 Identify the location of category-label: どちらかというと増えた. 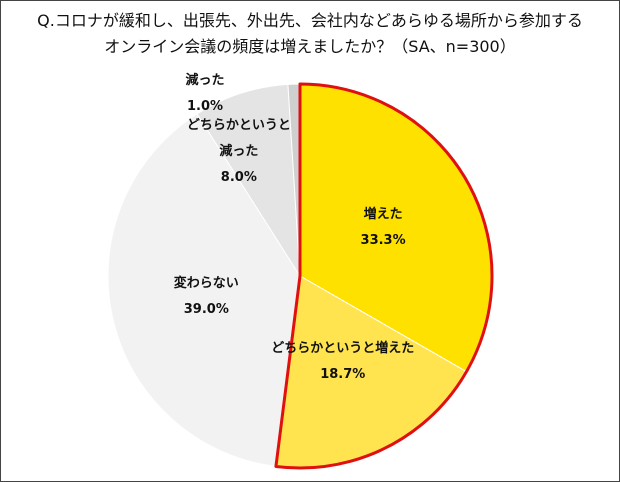
(343, 348).